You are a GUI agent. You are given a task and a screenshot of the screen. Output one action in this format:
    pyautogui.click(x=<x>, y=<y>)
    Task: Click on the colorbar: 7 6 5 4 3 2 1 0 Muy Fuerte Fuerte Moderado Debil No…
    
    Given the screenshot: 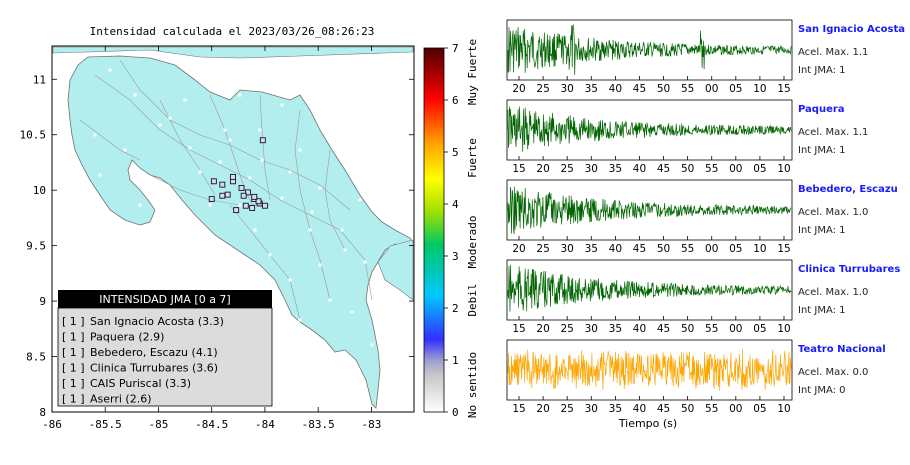 What is the action you would take?
    pyautogui.click(x=451, y=229)
    